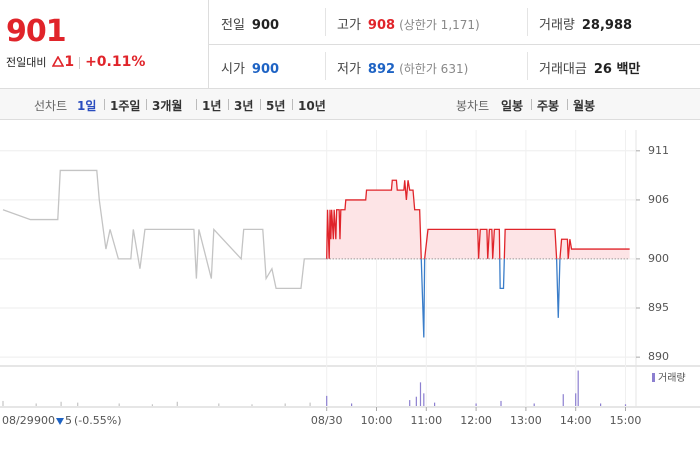 Image resolution: width=700 pixels, height=450 pixels. I want to click on legend-swatch, so click(653, 377).